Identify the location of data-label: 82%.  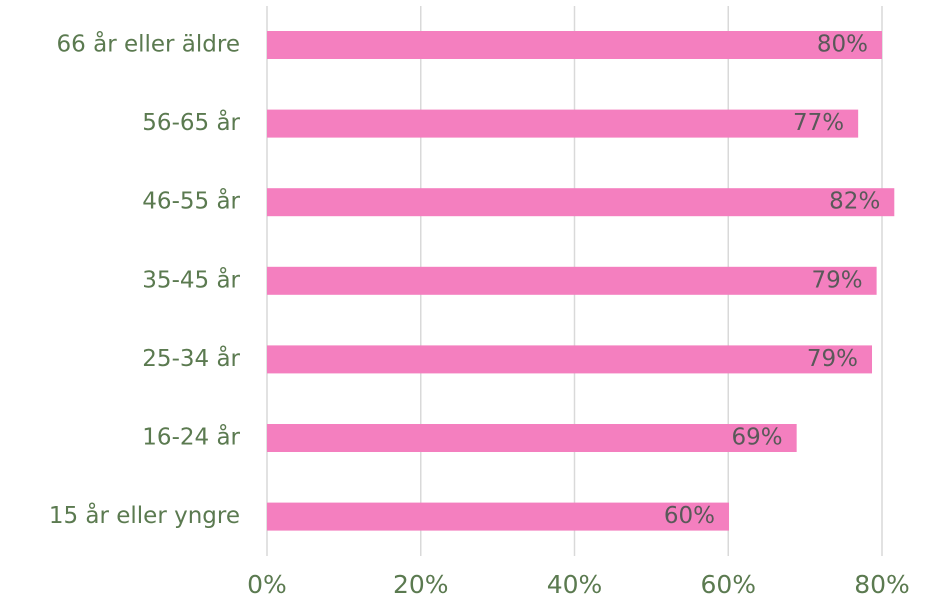
(854, 202).